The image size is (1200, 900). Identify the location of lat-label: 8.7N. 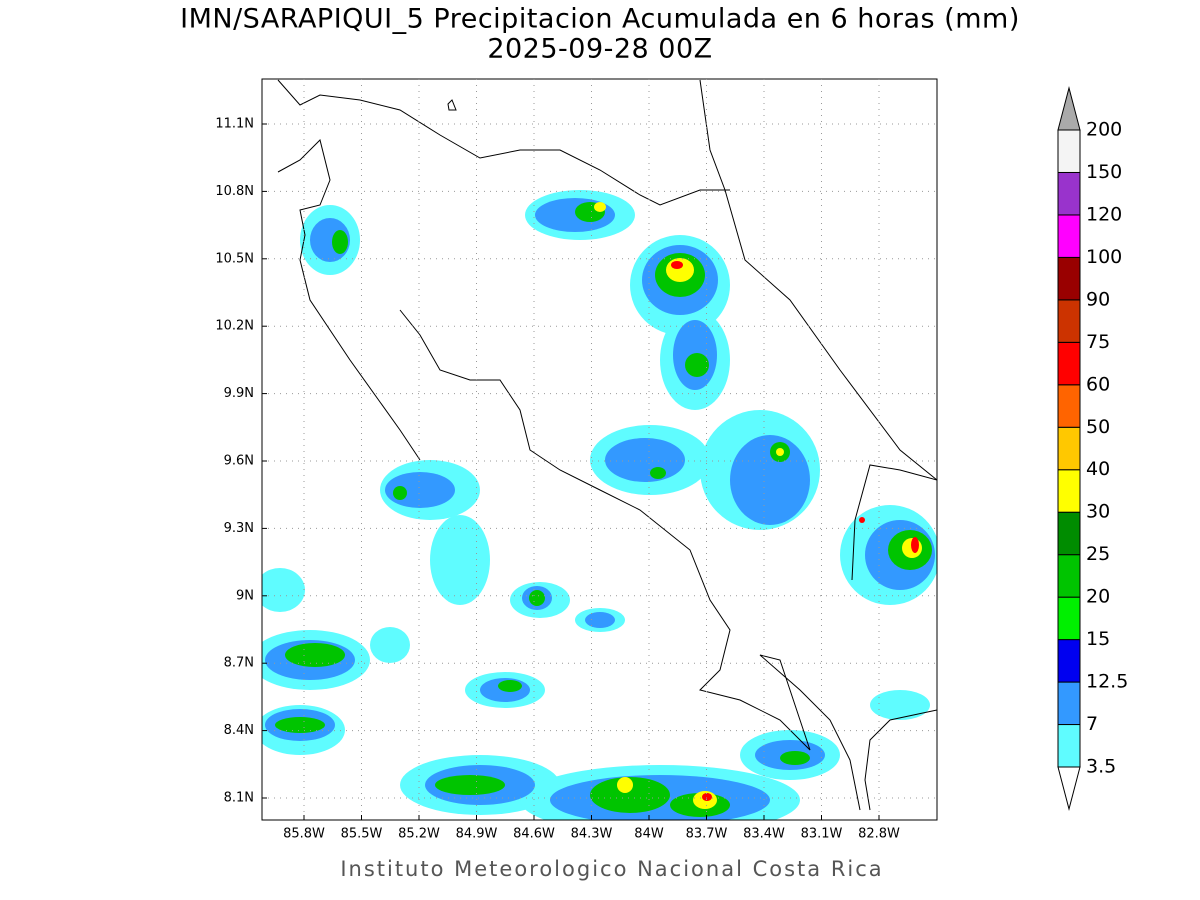
(239, 663).